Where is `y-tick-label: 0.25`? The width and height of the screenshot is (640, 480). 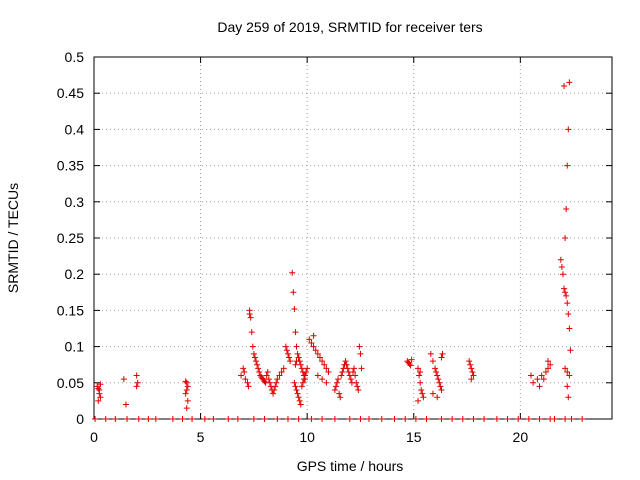 y-tick-label: 0.25 is located at coordinates (70, 238).